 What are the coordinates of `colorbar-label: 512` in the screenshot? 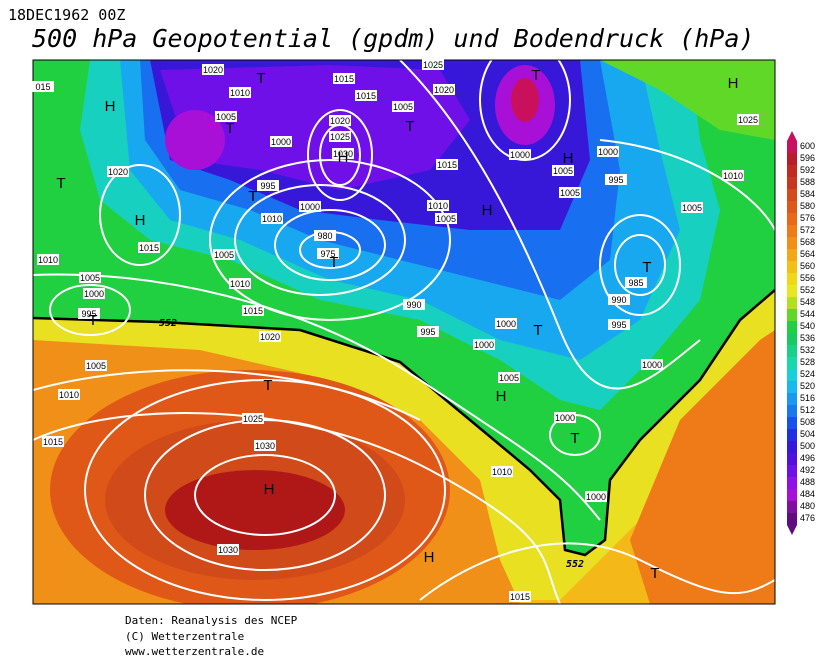 It's located at (807, 410).